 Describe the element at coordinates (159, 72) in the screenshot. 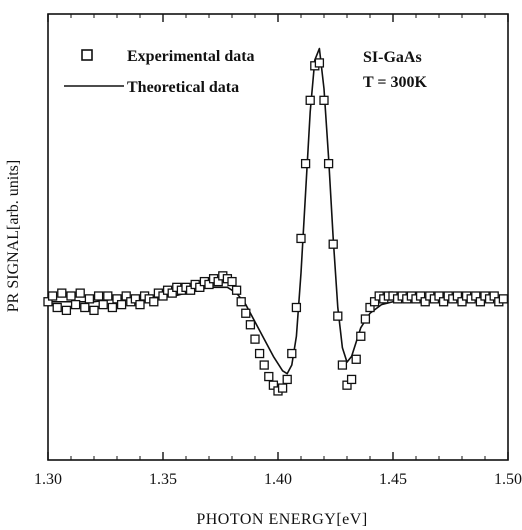

I see `legend: Experimental data Theoretical data` at that location.